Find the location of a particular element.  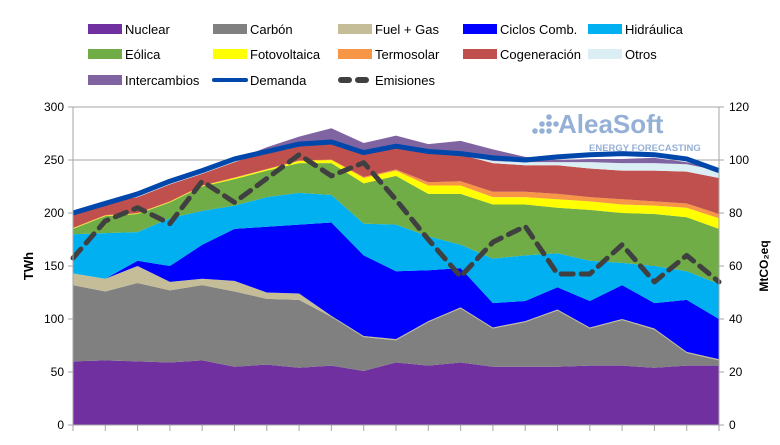

legend-label: Cogeneración is located at coordinates (540, 54).